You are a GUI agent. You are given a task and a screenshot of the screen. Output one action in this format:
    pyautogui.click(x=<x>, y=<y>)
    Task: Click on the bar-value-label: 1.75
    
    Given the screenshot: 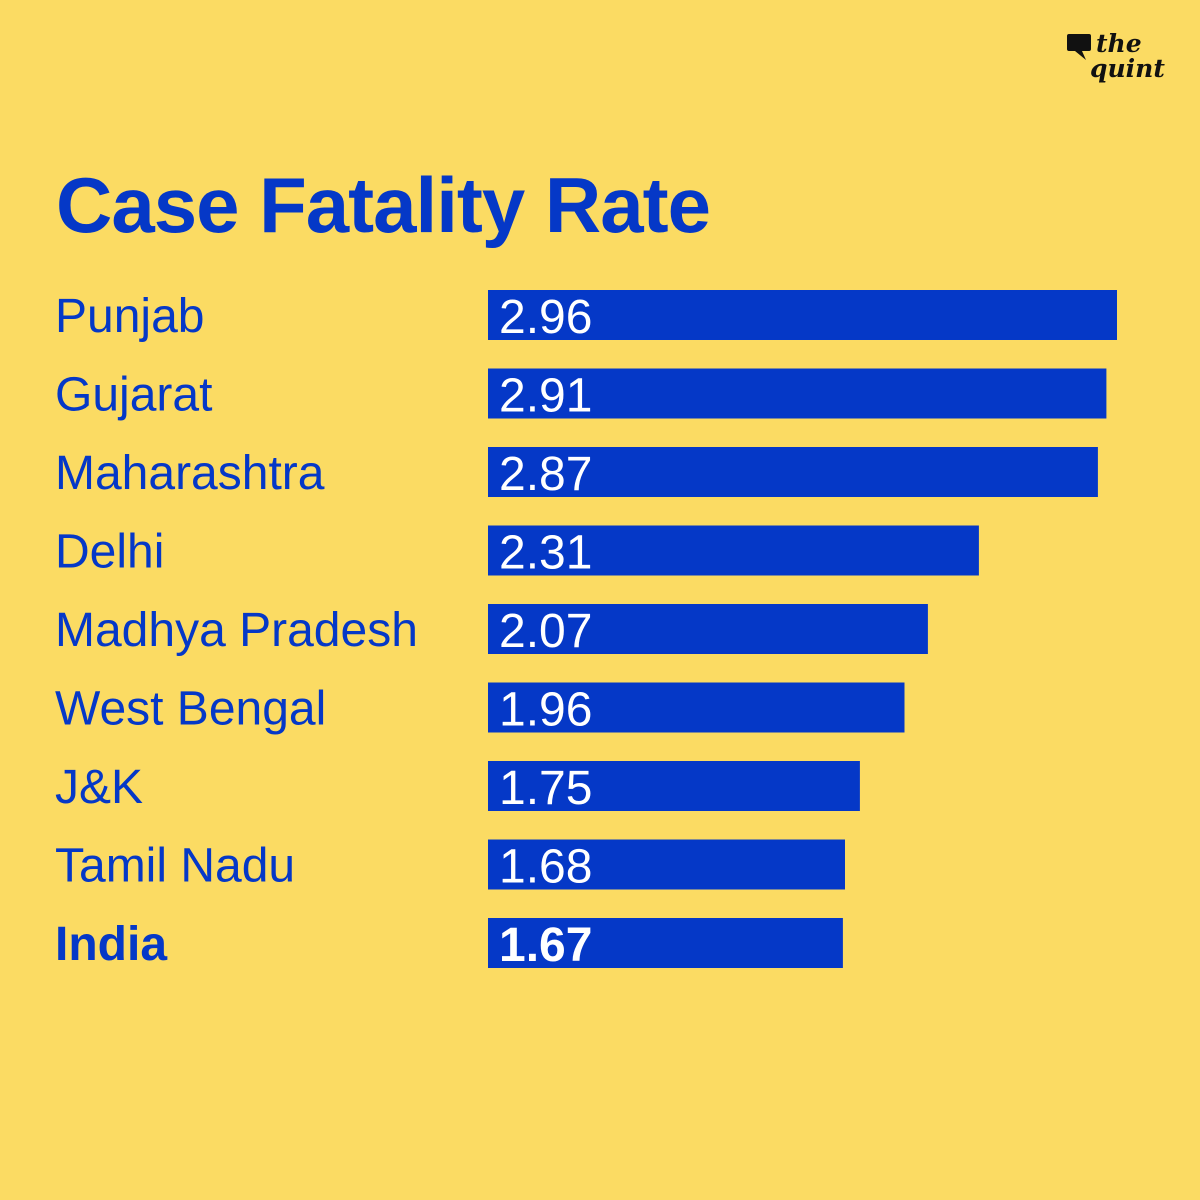 What is the action you would take?
    pyautogui.click(x=545, y=788)
    